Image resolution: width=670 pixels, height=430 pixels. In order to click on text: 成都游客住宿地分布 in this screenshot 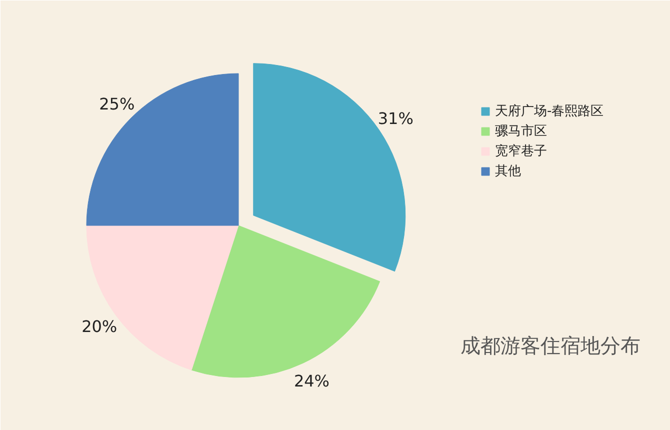, I will do `click(550, 346)`.